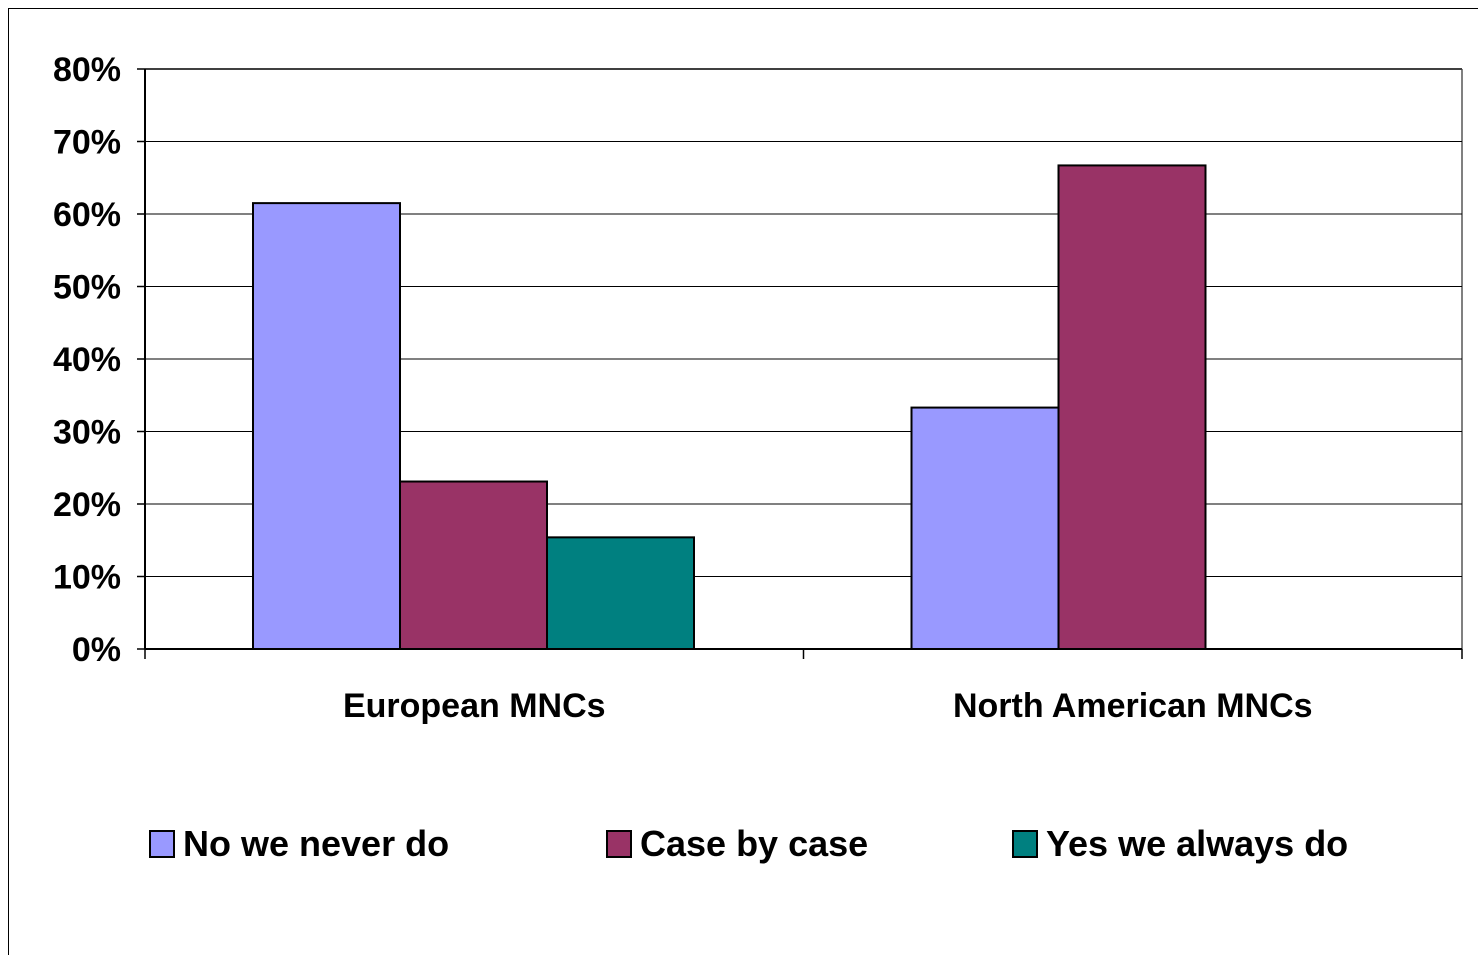 The image size is (1478, 955). I want to click on legend-label: Yes we always do, so click(1197, 843).